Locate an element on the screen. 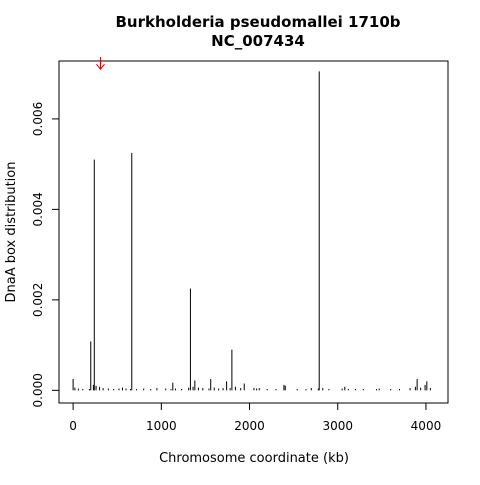  annotations is located at coordinates (100, 63).